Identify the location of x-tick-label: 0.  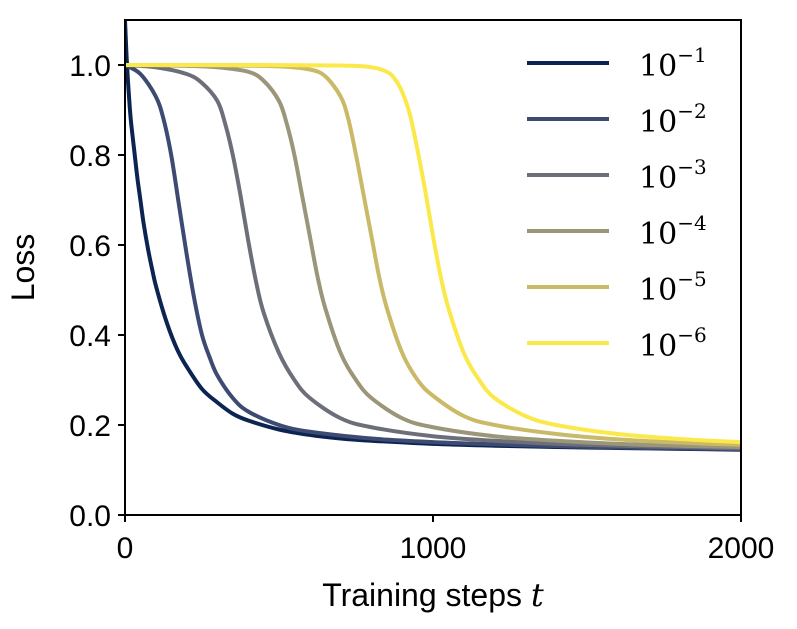
(125, 548).